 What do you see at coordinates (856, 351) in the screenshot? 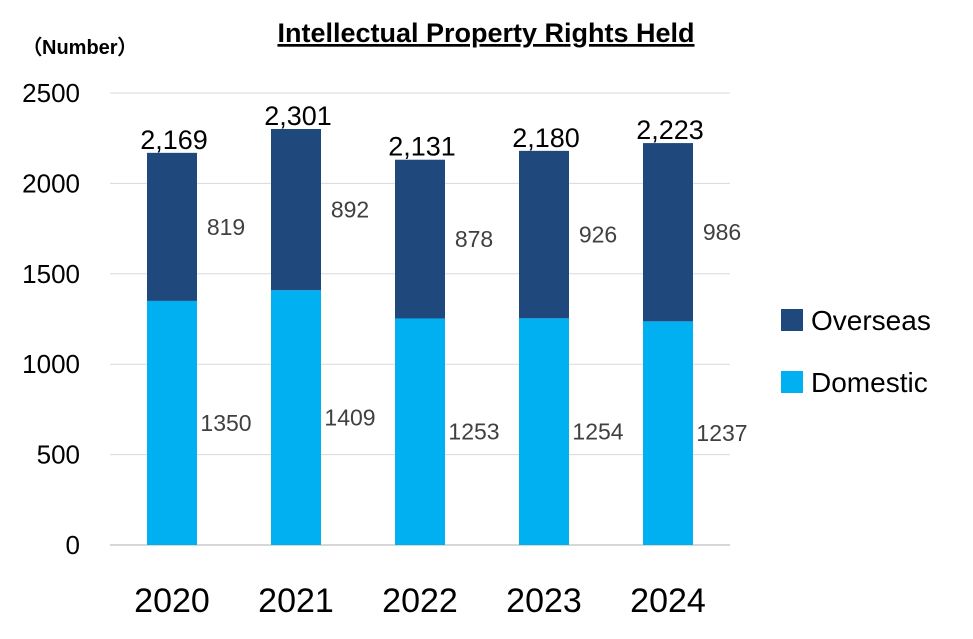
I see `legend: Overseas Domestic` at bounding box center [856, 351].